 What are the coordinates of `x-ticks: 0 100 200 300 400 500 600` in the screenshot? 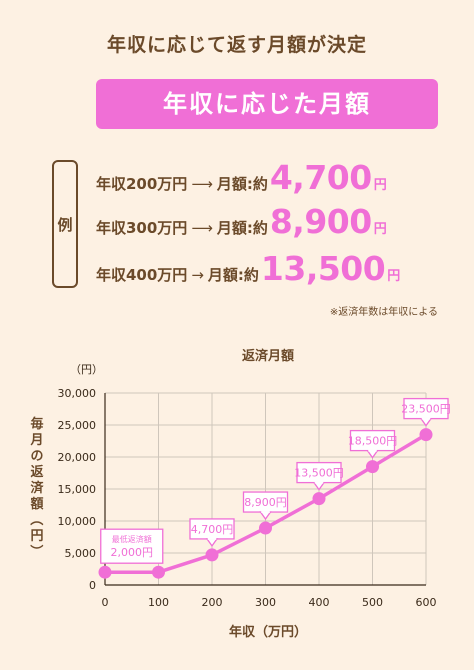 It's located at (269, 602).